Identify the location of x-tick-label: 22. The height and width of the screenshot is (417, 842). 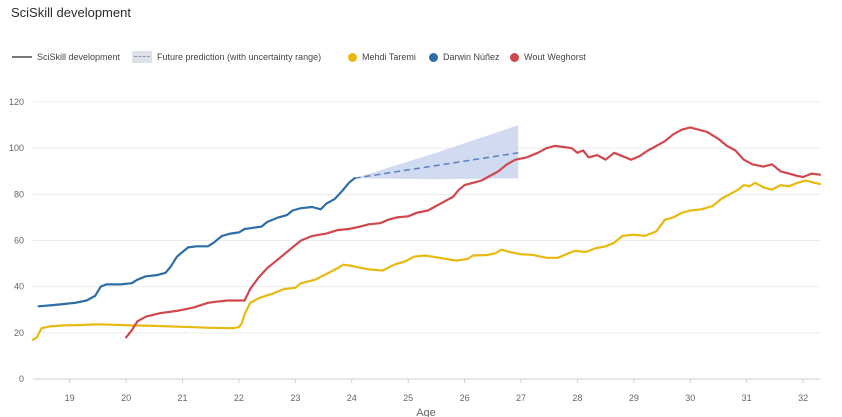
(239, 398).